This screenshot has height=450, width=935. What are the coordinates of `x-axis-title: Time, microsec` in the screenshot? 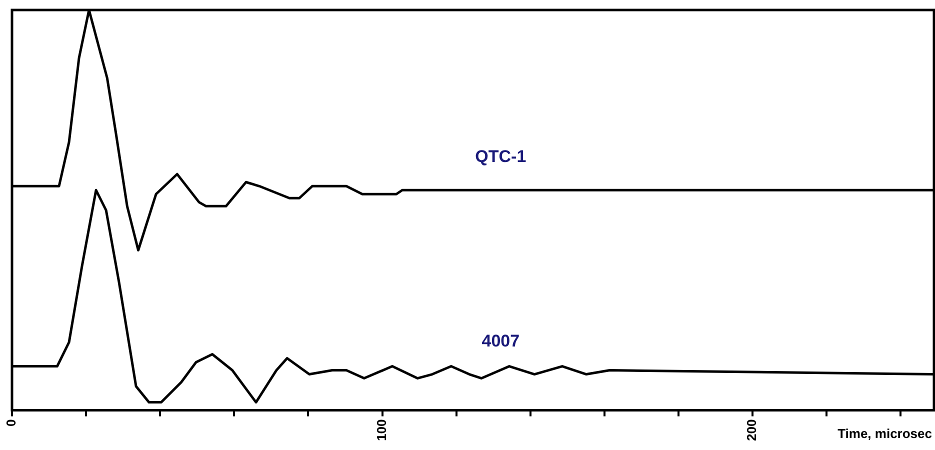 It's located at (885, 433).